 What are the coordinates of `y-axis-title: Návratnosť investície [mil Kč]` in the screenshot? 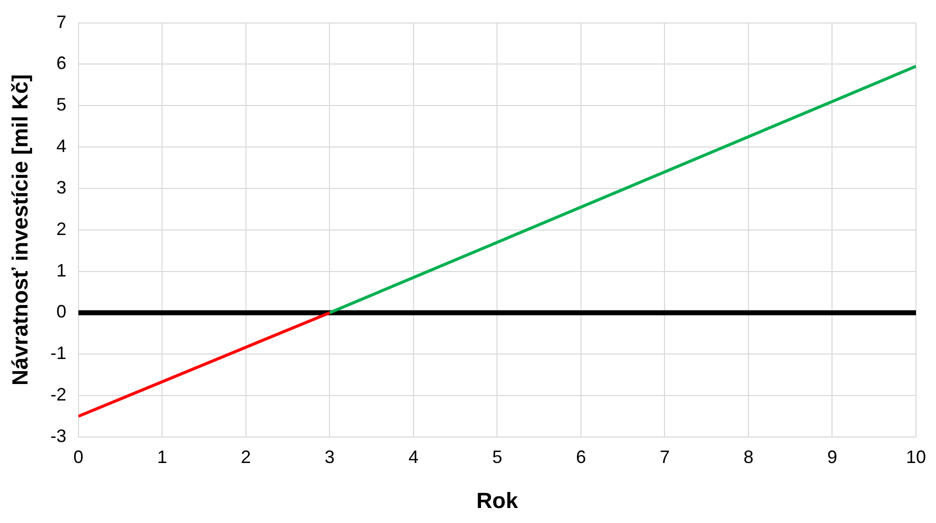 It's located at (19, 230).